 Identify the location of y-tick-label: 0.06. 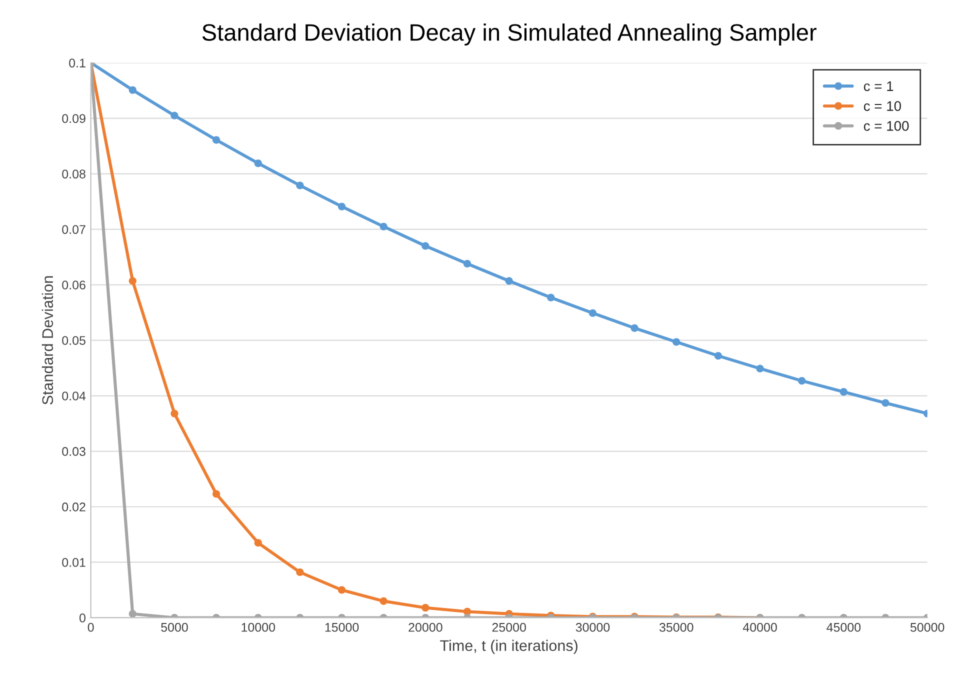
(74, 285).